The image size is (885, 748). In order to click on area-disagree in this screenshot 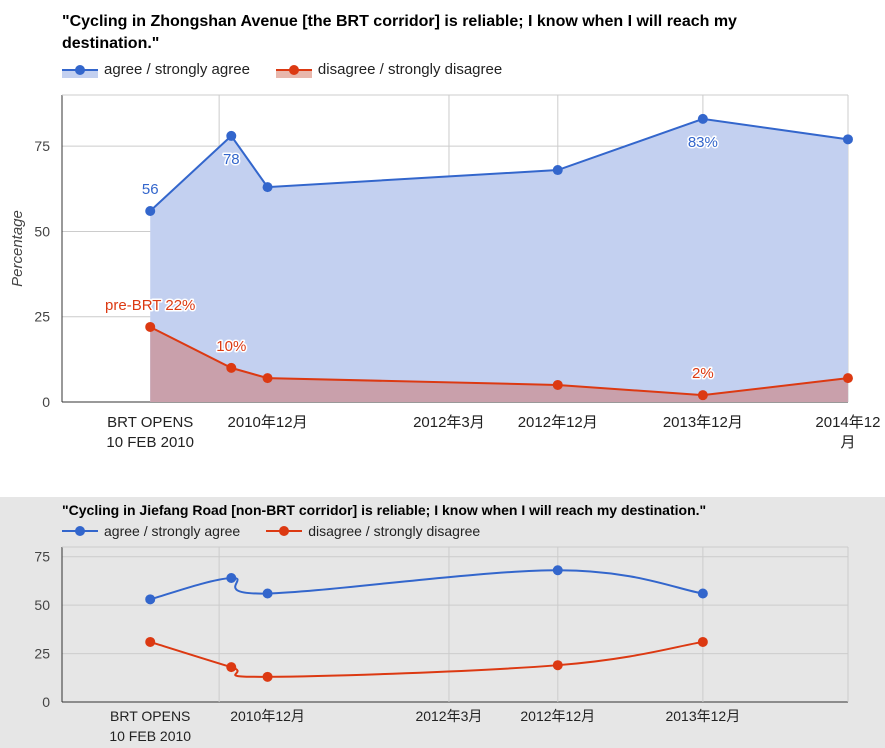, I will do `click(499, 364)`.